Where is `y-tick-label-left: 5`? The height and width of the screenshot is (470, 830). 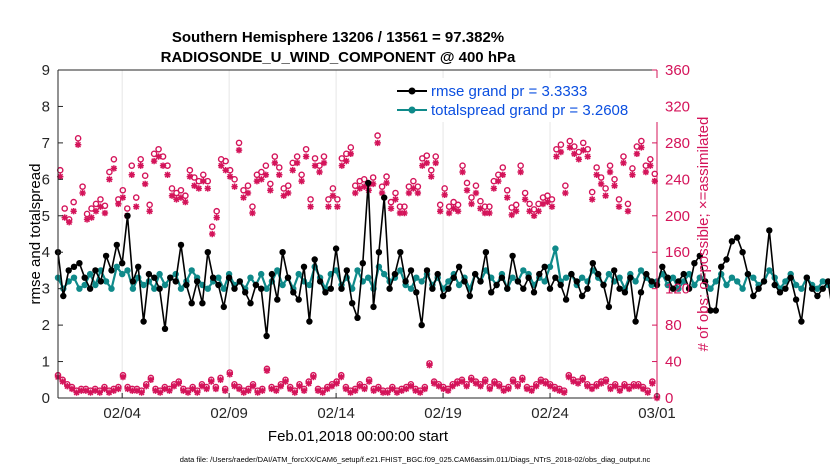
y-tick-label-left: 5 is located at coordinates (46, 216).